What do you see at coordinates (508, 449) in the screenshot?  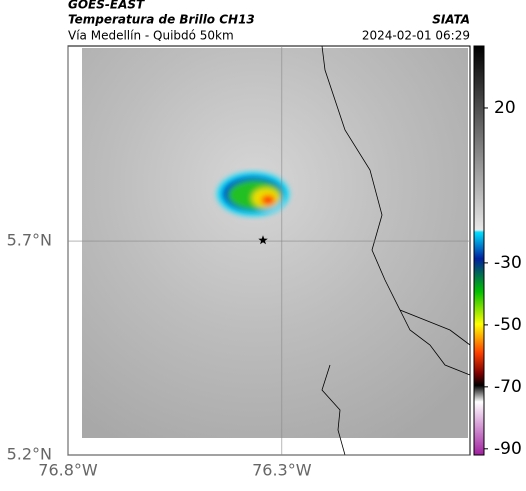 I see `colorbar-tick-label: -90` at bounding box center [508, 449].